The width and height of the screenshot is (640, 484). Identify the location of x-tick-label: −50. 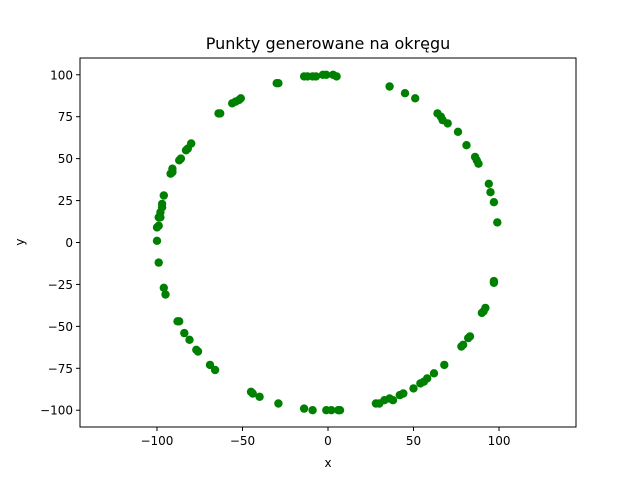
(242, 441).